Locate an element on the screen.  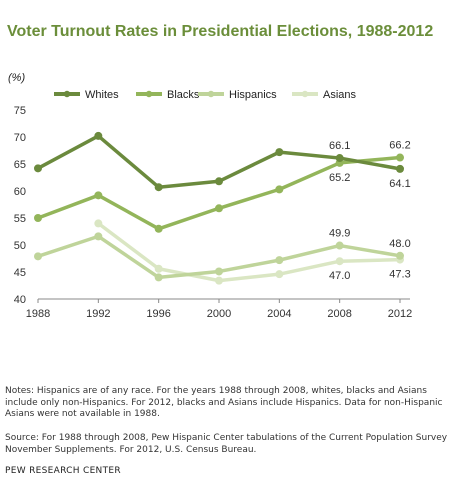
data-label: 64.1 is located at coordinates (399, 184).